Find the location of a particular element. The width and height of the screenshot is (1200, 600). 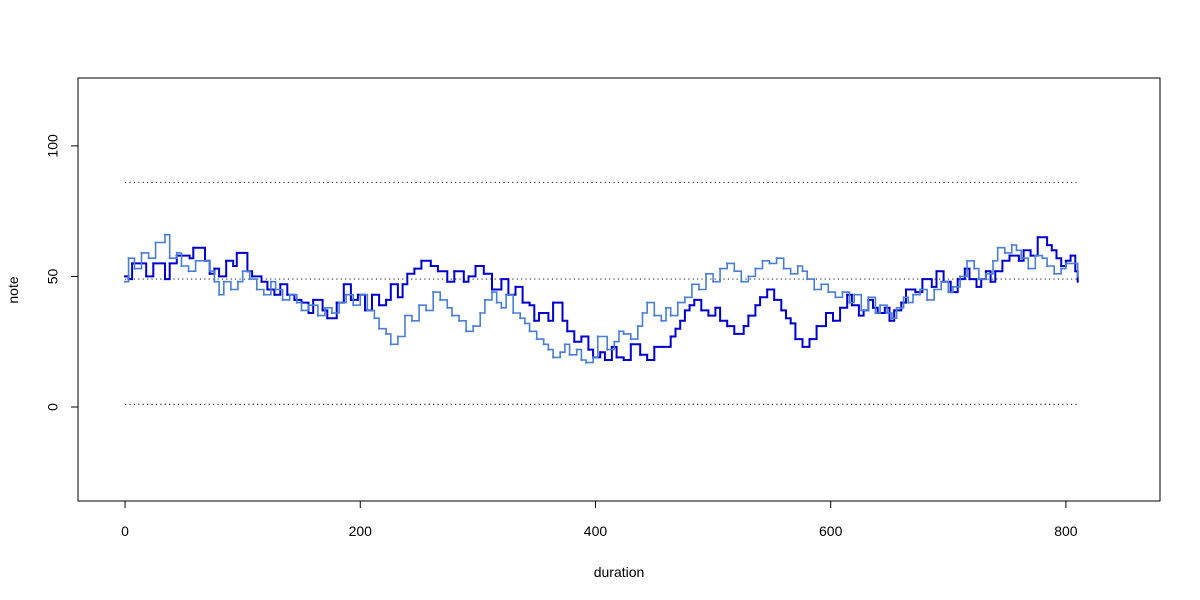

x-tick-label-0: 0 is located at coordinates (125, 531).